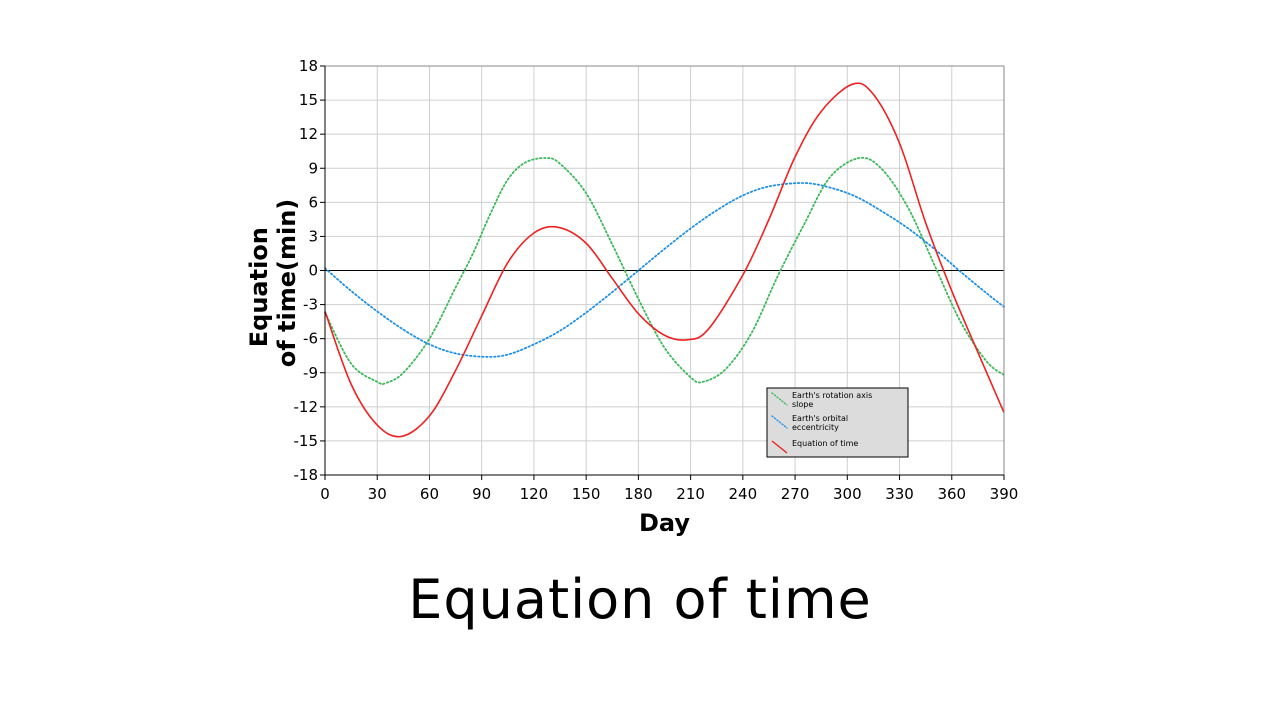 This screenshot has height=720, width=1280. I want to click on y-tick-label: -9, so click(310, 373).